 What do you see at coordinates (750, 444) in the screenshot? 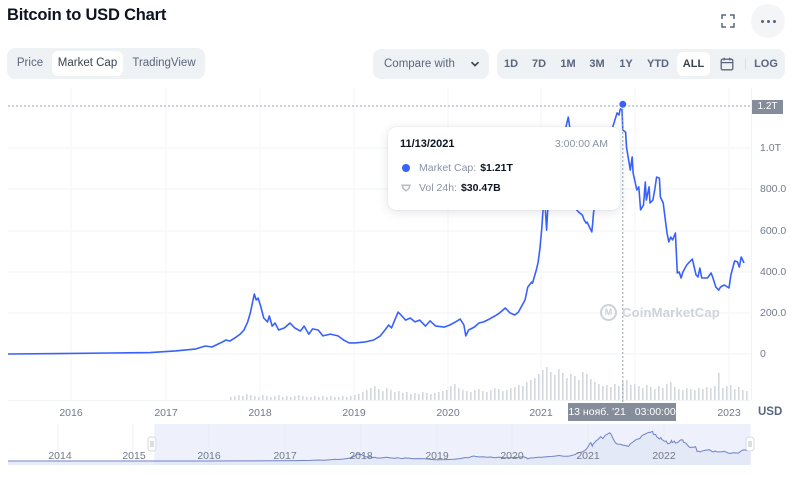
I see `navigator-right-handle` at bounding box center [750, 444].